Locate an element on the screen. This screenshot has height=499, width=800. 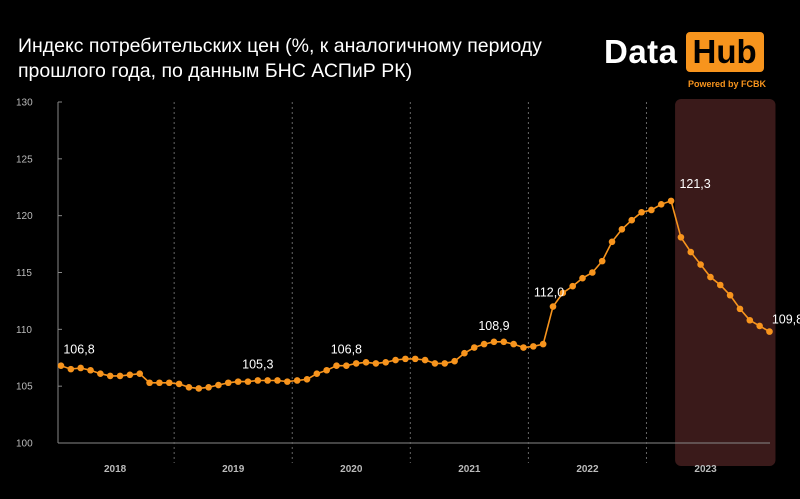
y-axis-tick-label: 115 is located at coordinates (24, 273).